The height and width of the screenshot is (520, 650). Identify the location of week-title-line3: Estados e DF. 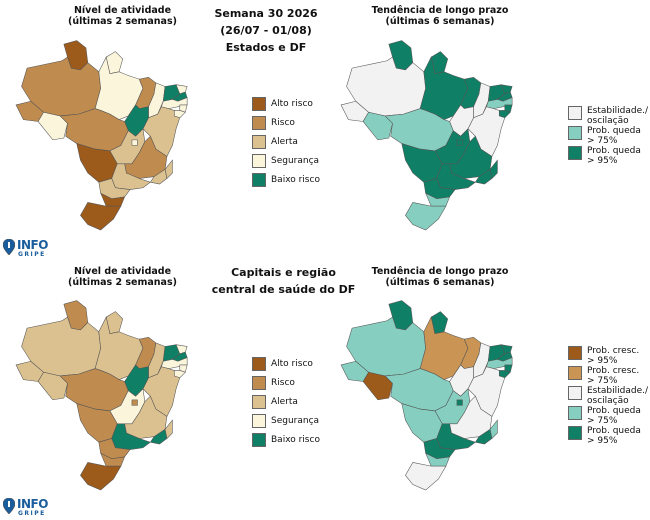
(266, 47).